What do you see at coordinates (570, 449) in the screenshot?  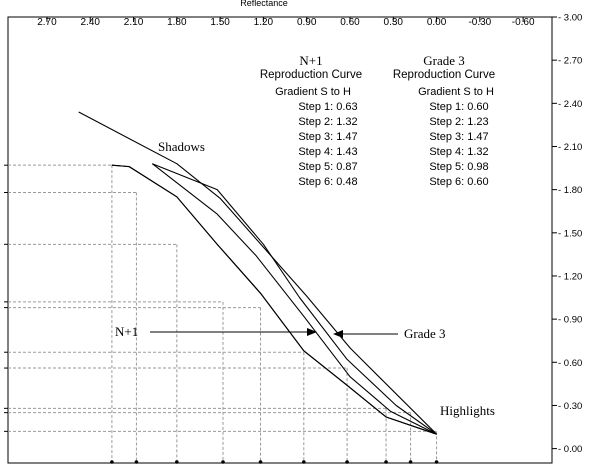 I see `y-tick-label-10: - 0.00` at bounding box center [570, 449].